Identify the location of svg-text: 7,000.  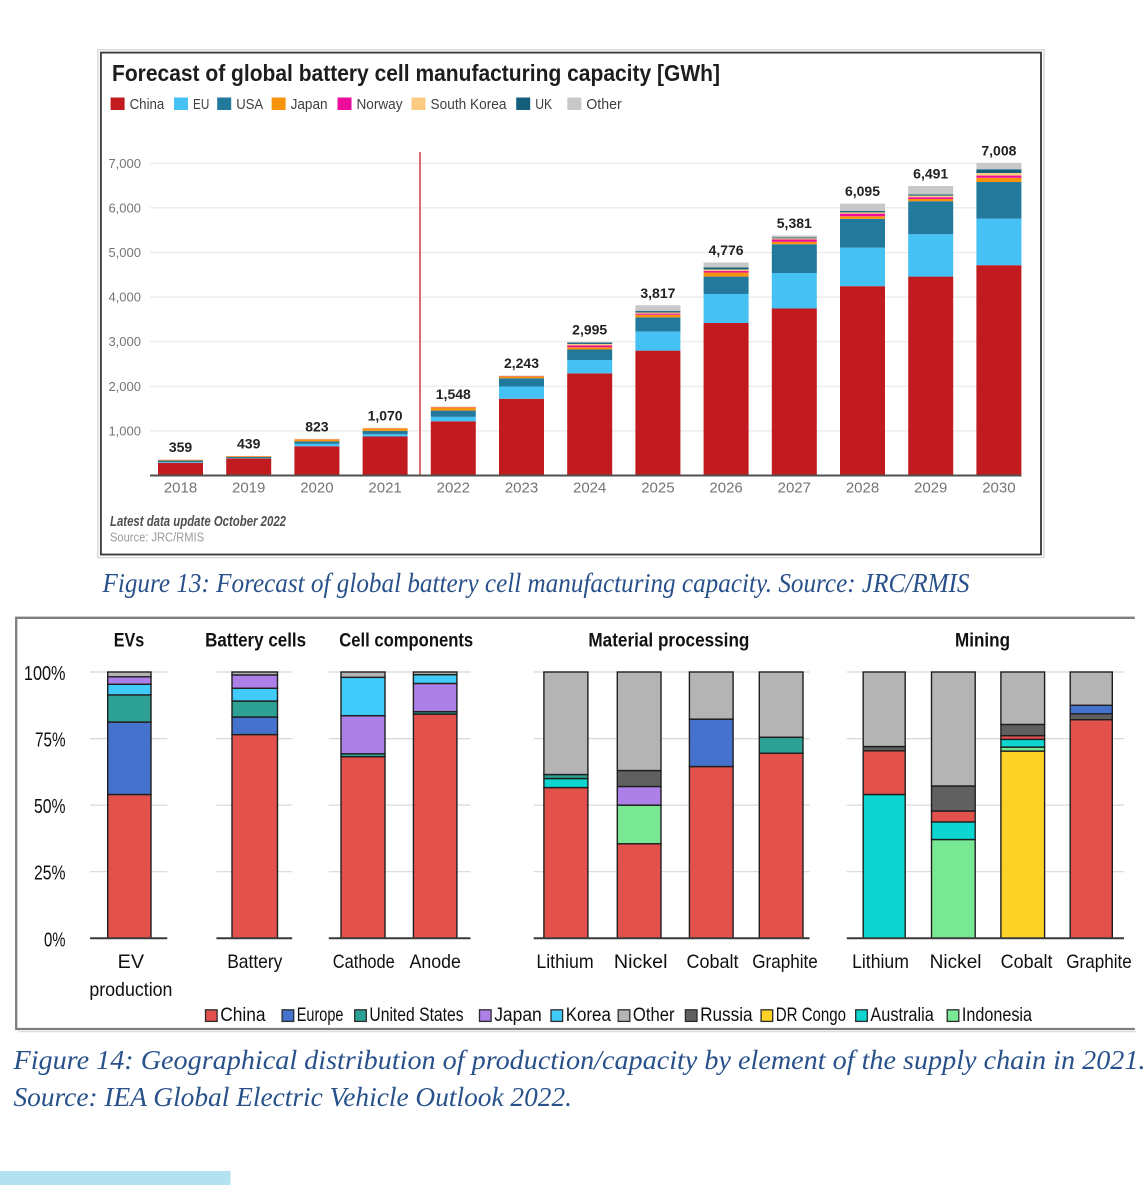
(124, 163).